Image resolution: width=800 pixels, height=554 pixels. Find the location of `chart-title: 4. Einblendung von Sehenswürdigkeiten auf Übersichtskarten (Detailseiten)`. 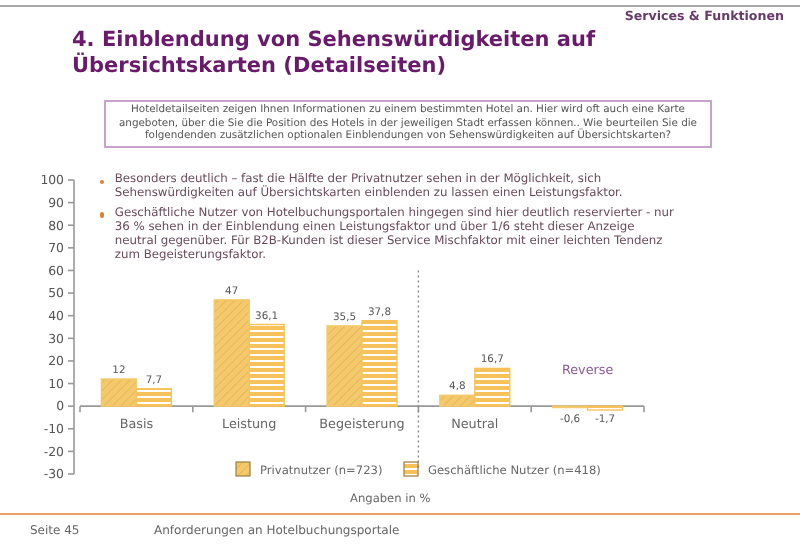

chart-title: 4. Einblendung von Sehenswürdigkeiten auf Übersichtskarten (Detailseiten) is located at coordinates (335, 53).